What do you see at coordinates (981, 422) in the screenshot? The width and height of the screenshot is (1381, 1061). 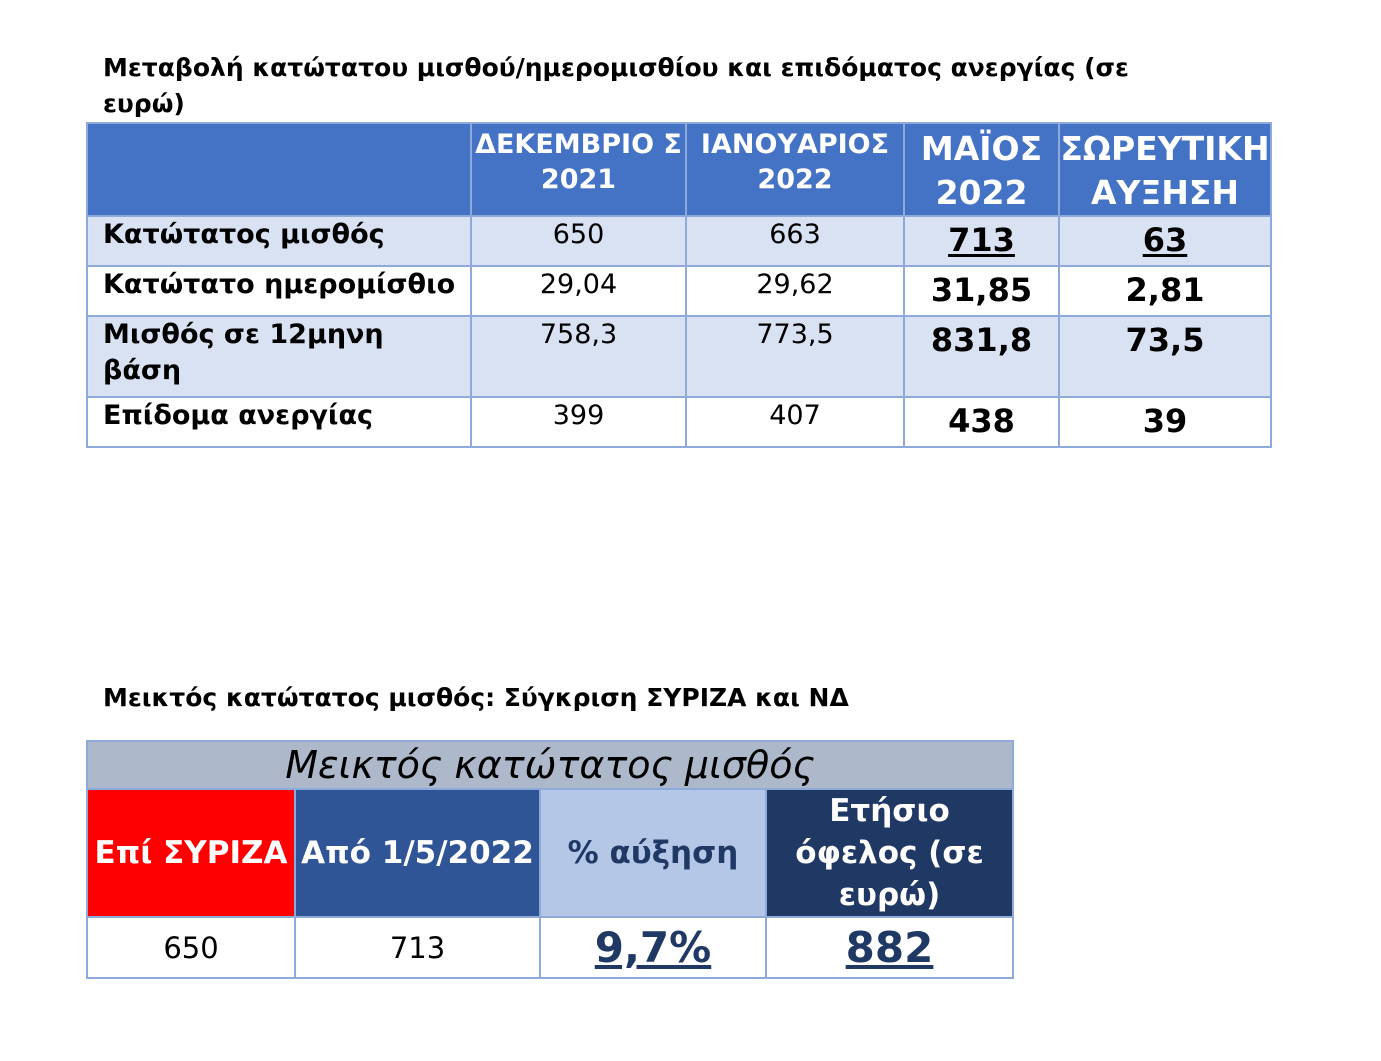 I see `cell-may2022: 438` at bounding box center [981, 422].